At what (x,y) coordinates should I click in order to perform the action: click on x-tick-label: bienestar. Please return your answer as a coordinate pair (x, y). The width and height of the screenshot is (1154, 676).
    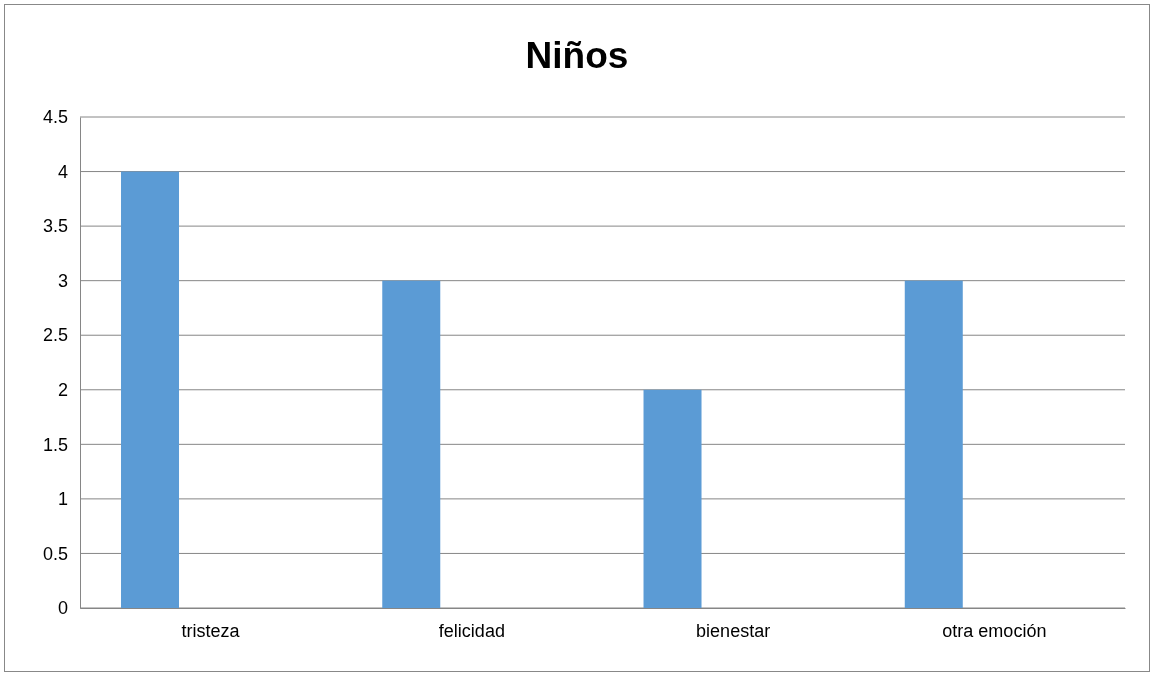
    Looking at the image, I should click on (733, 630).